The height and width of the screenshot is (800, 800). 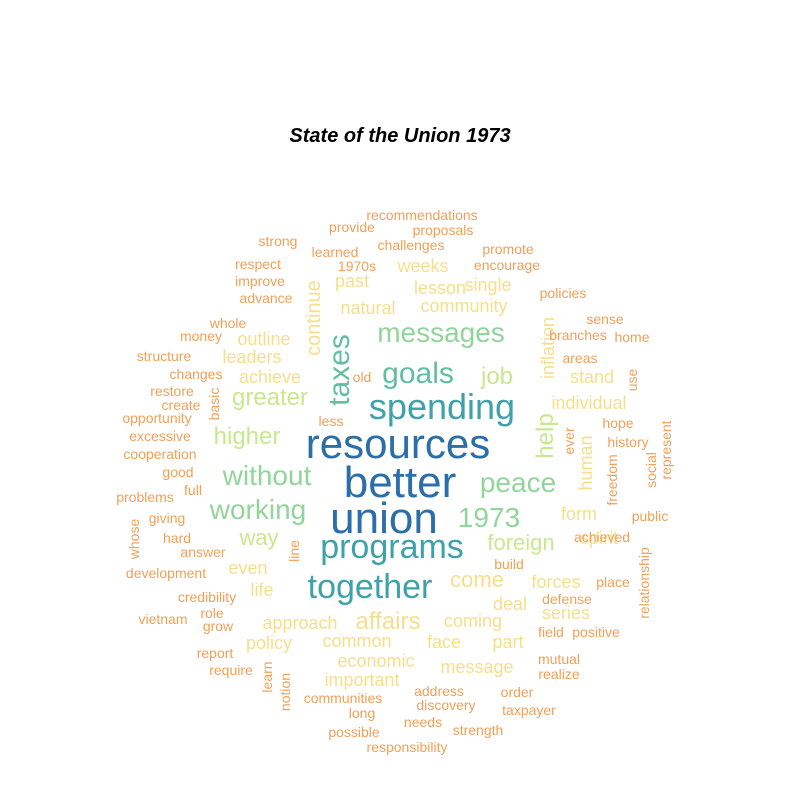 What do you see at coordinates (400, 136) in the screenshot?
I see `chart-title: State of the Union 1973` at bounding box center [400, 136].